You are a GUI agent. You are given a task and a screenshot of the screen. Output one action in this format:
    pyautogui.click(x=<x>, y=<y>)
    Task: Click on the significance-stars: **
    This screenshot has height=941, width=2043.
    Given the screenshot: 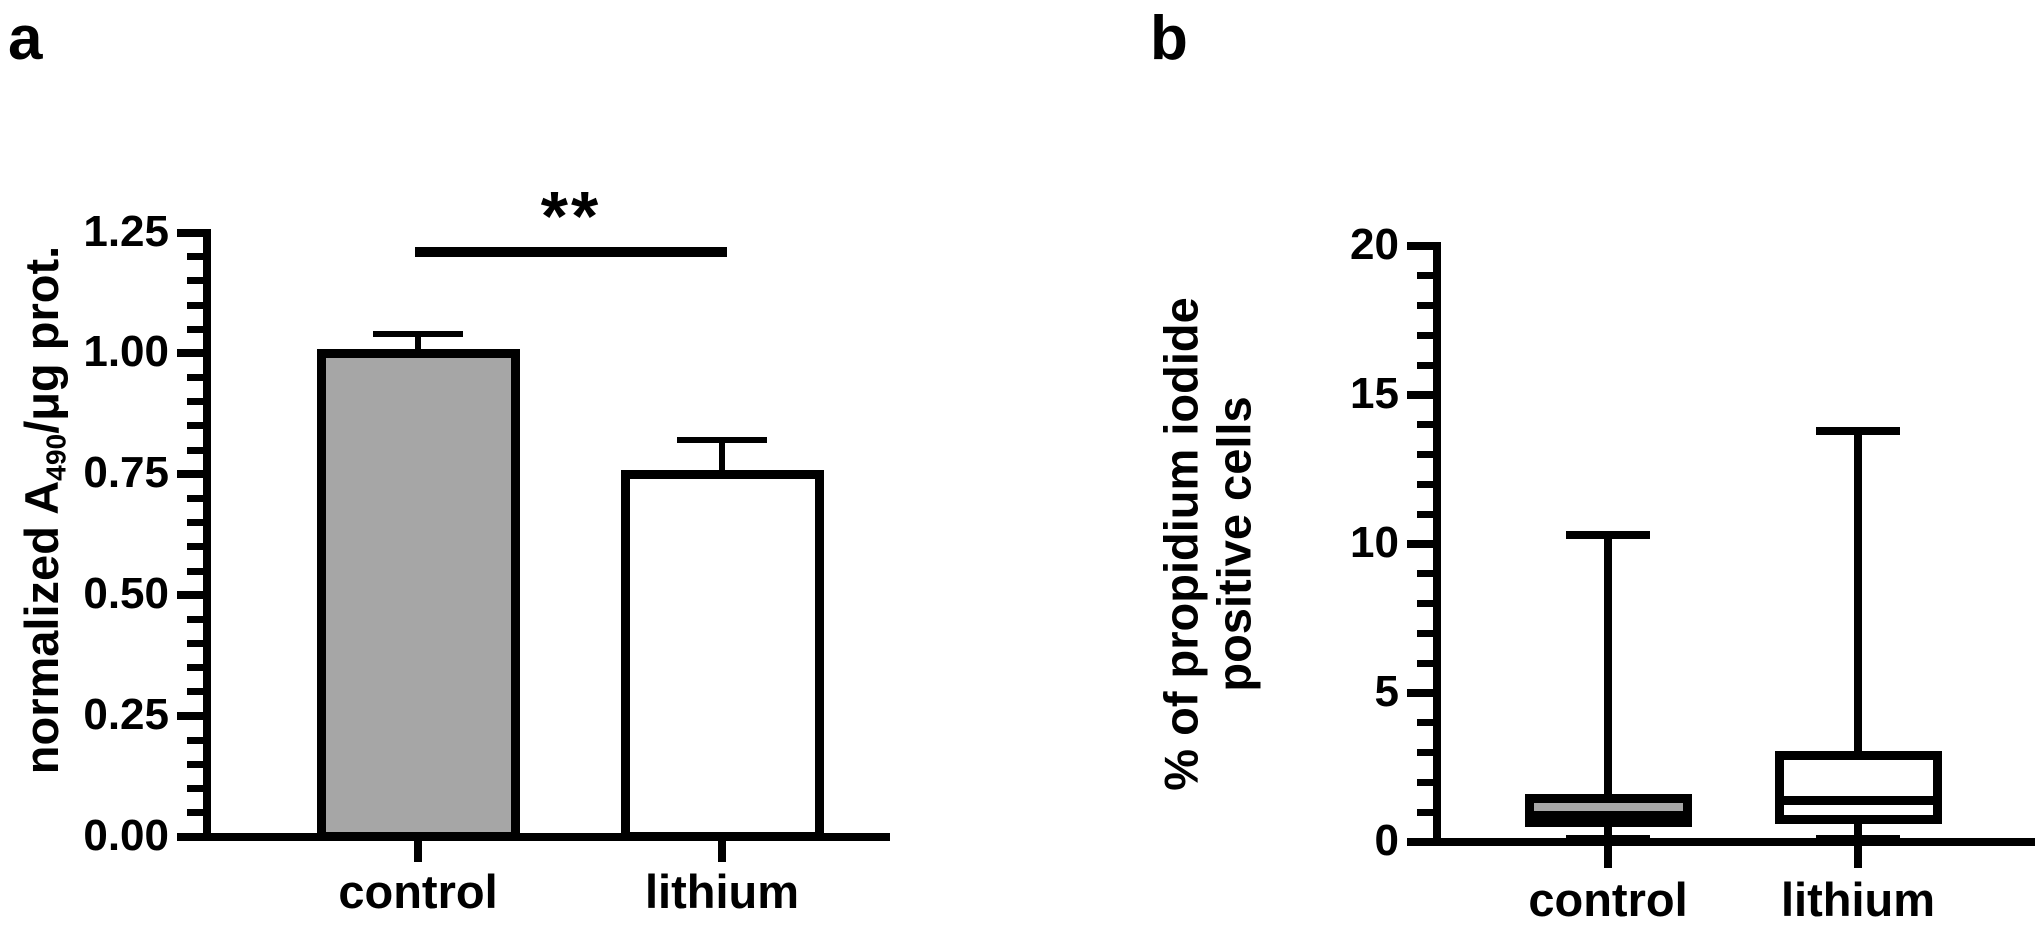 What is the action you would take?
    pyautogui.click(x=571, y=216)
    